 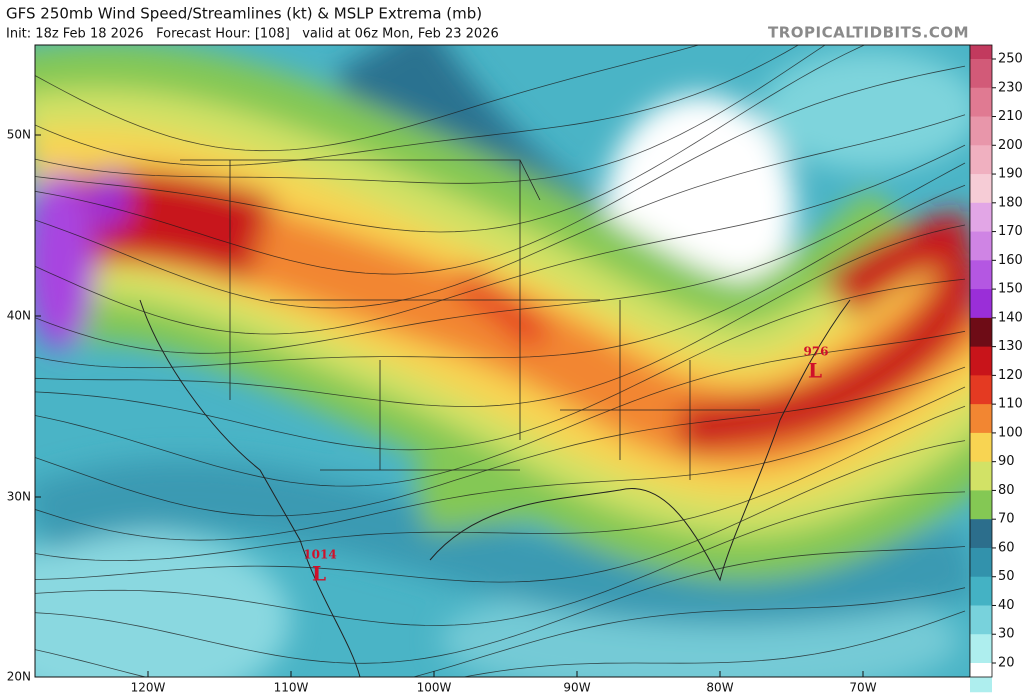 I want to click on lat-label: 40N, so click(x=19, y=316).